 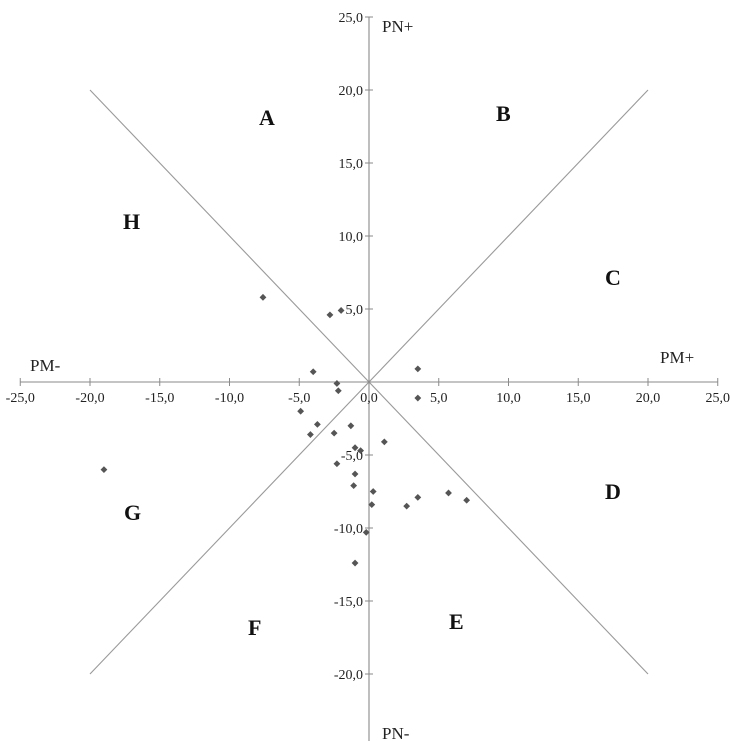 I want to click on y-negative-label: PN-, so click(x=396, y=732).